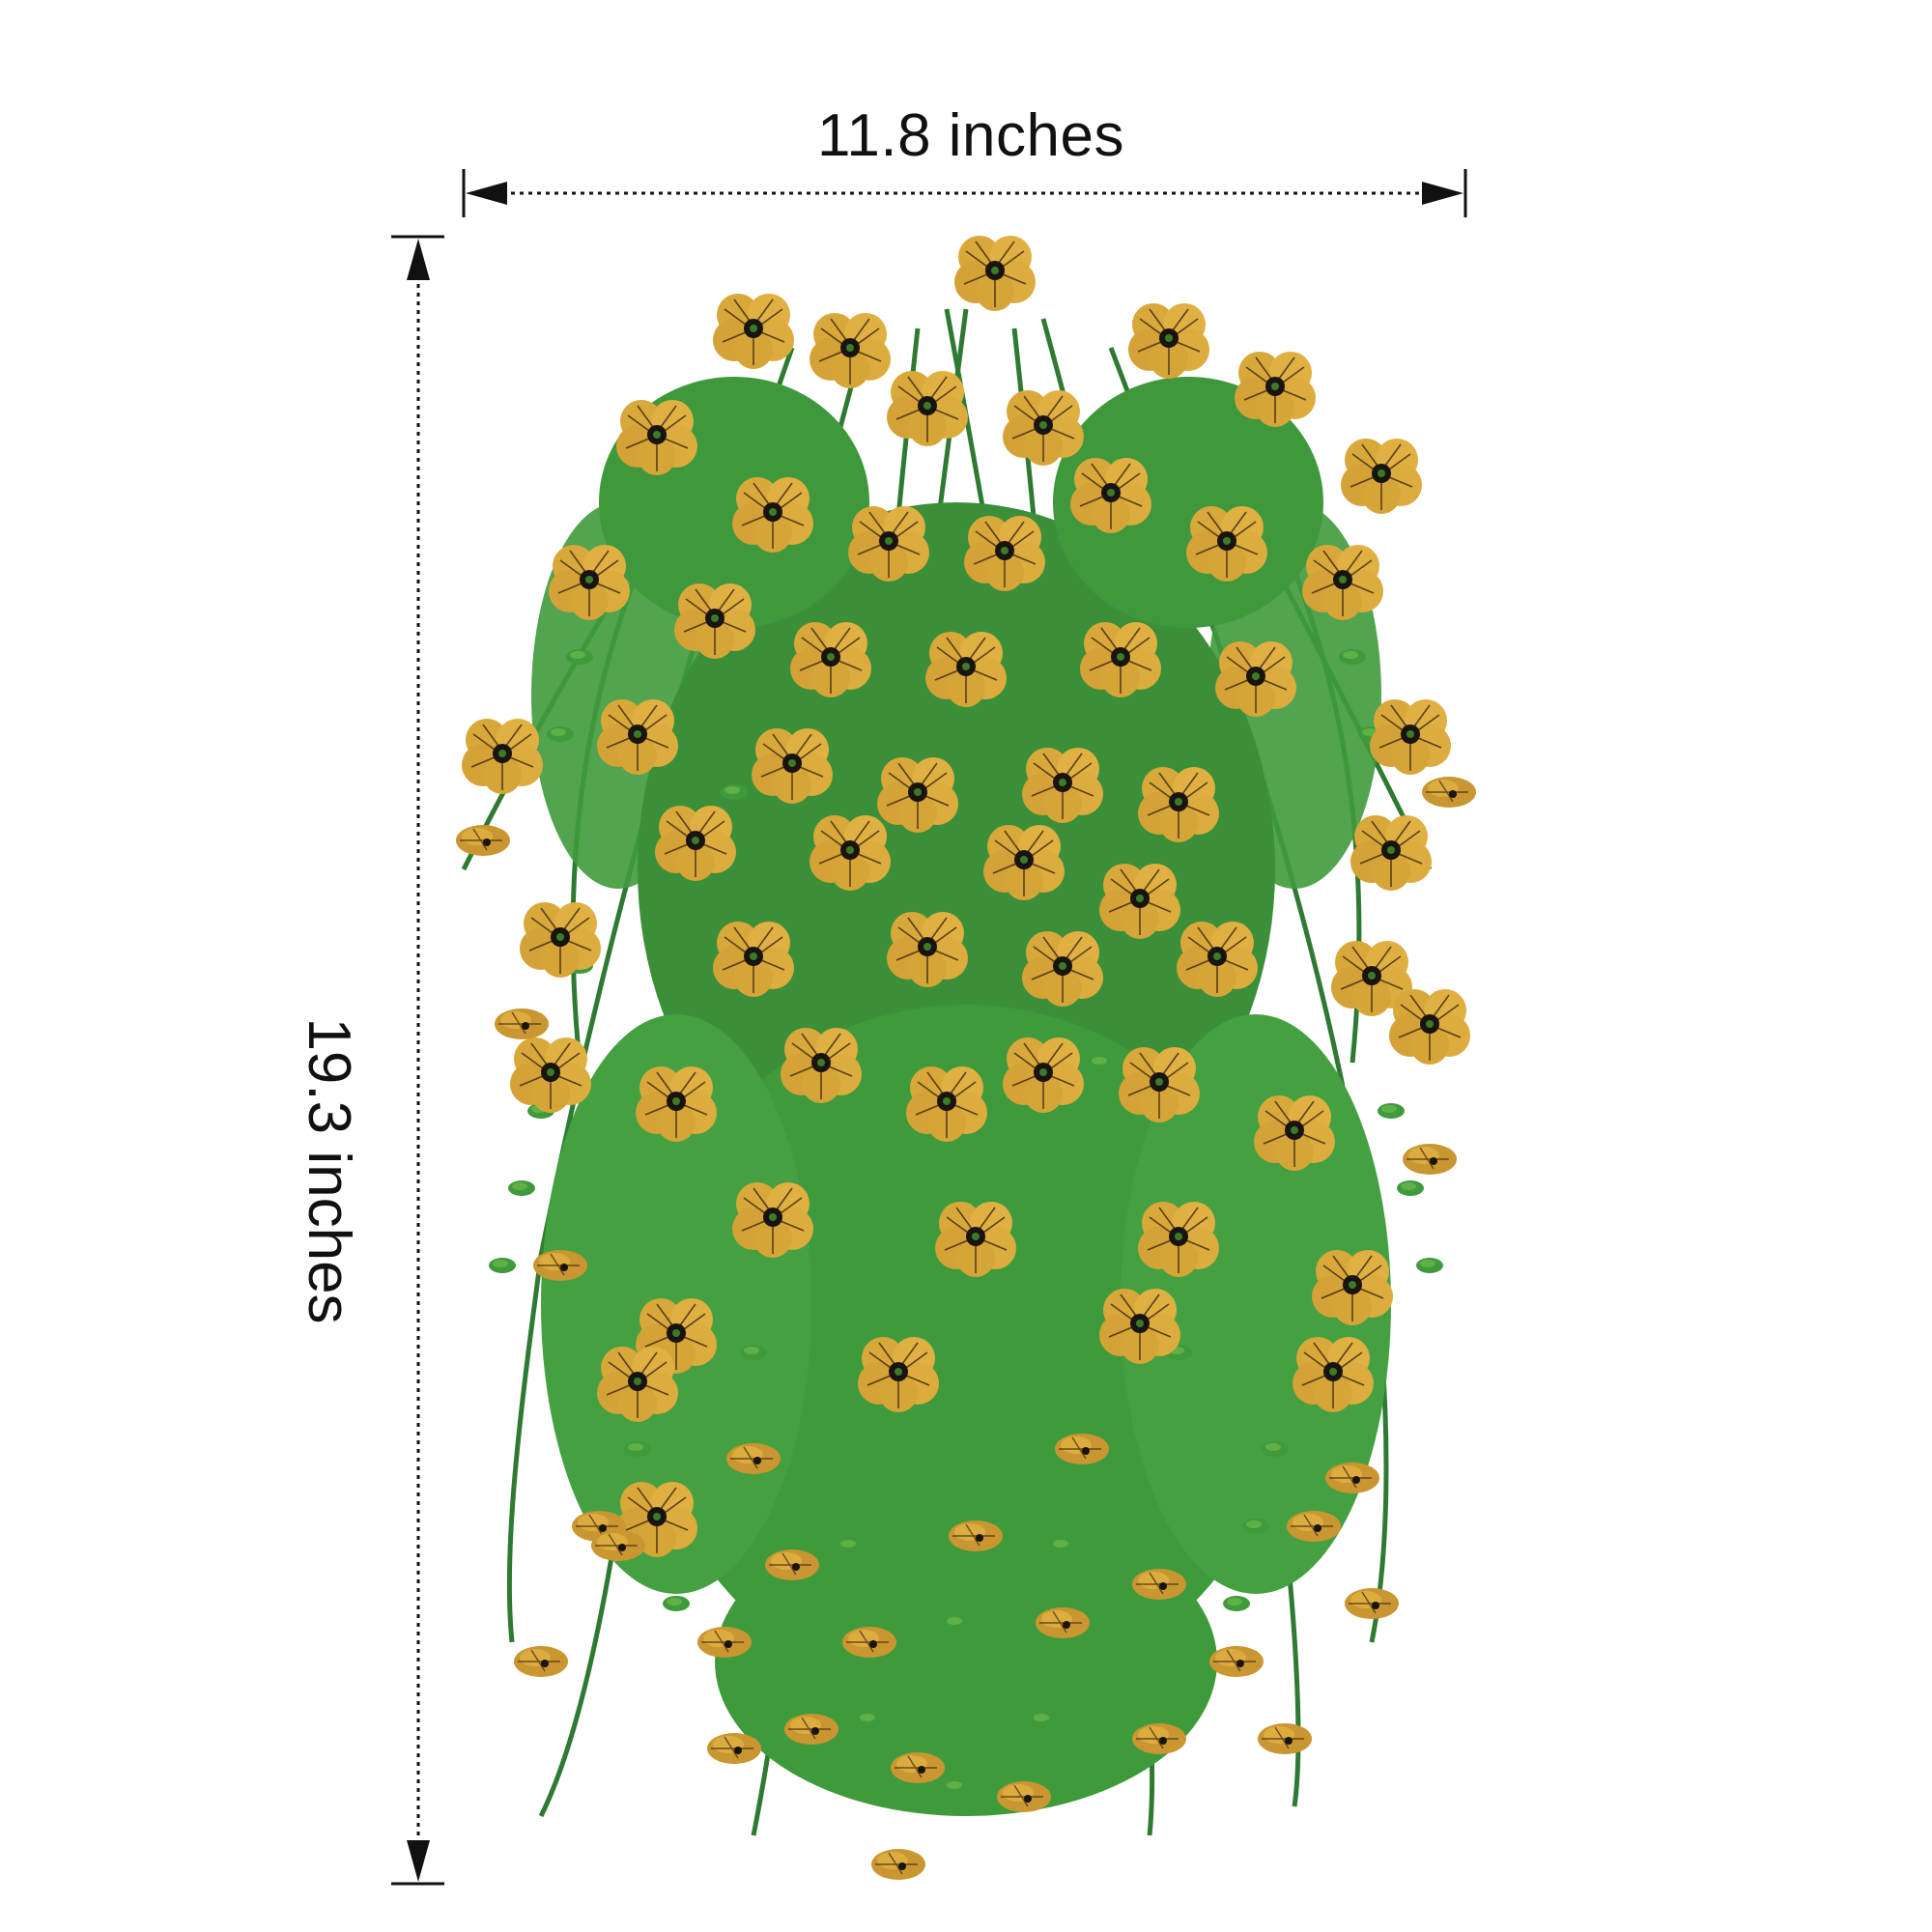  Describe the element at coordinates (329, 1170) in the screenshot. I see `height-label: 19.3 inches` at that location.